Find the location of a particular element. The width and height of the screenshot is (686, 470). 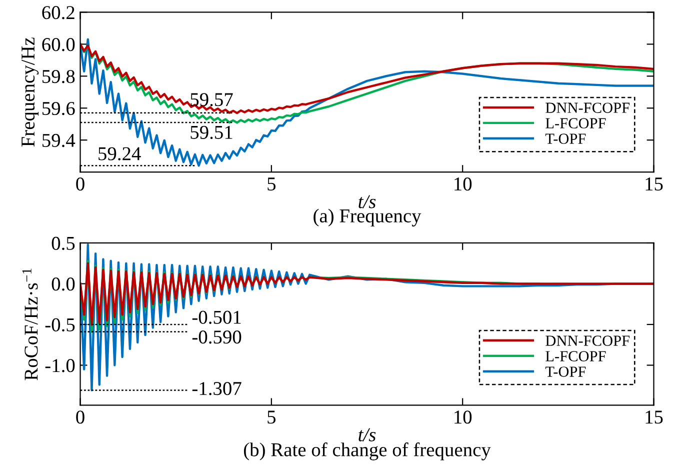

y-tick-label: -1.0 is located at coordinates (60, 365).